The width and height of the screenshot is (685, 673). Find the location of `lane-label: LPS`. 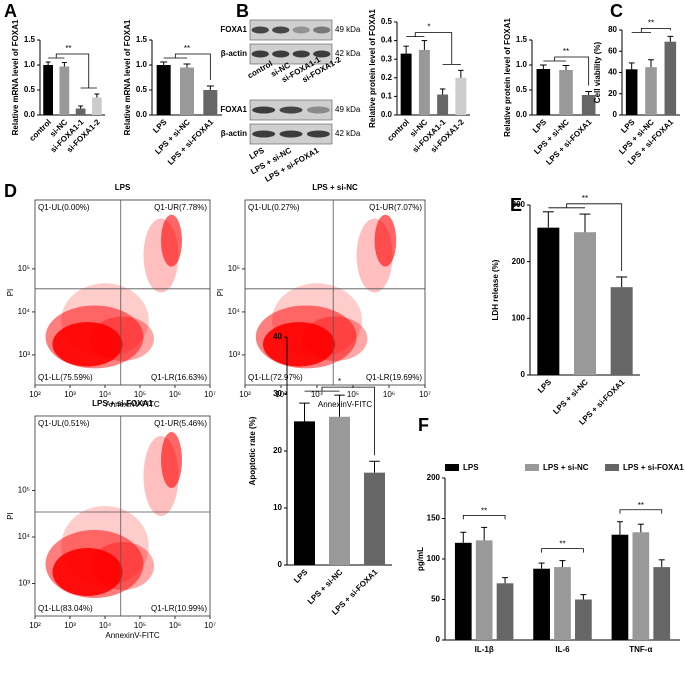

lane-label: LPS is located at coordinates (257, 153).